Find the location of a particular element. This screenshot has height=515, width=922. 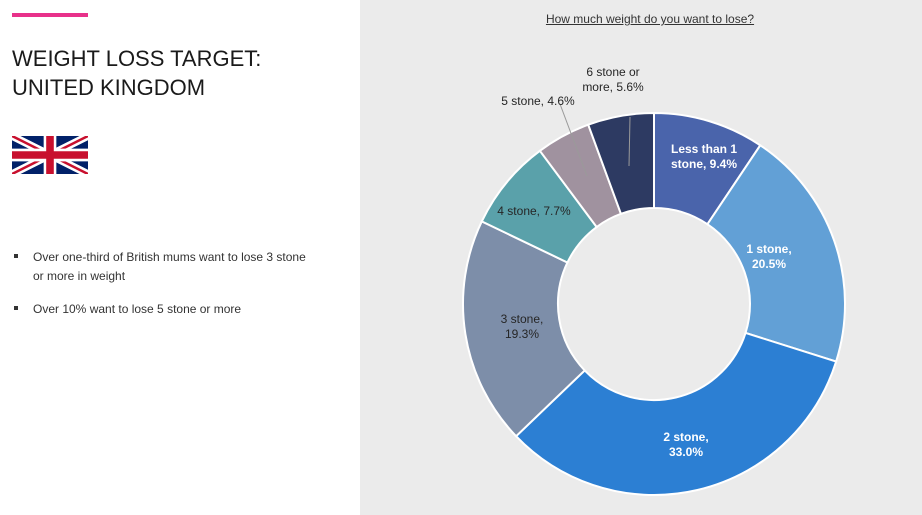

page-title-line-1: WEIGHT LOSS TARGET: is located at coordinates (137, 58).